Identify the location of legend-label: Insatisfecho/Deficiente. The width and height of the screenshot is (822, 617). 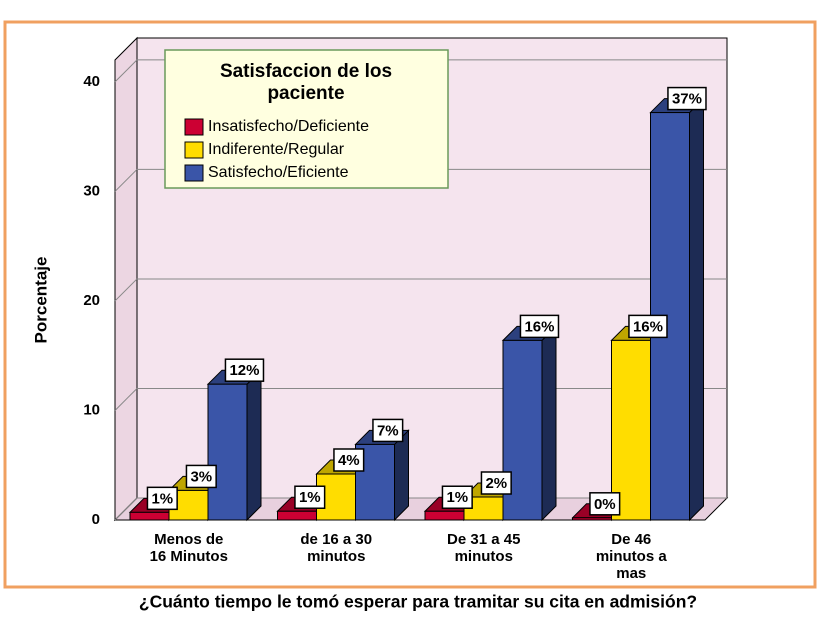
(288, 126).